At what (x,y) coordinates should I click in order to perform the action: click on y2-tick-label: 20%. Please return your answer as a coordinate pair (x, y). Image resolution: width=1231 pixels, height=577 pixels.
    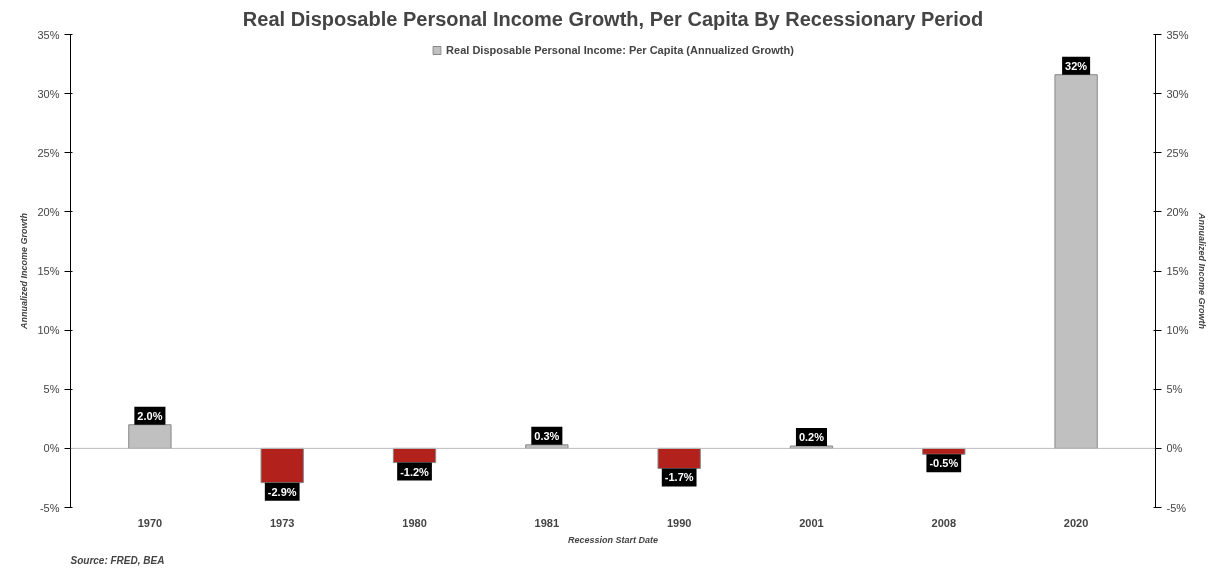
    Looking at the image, I should click on (1177, 211).